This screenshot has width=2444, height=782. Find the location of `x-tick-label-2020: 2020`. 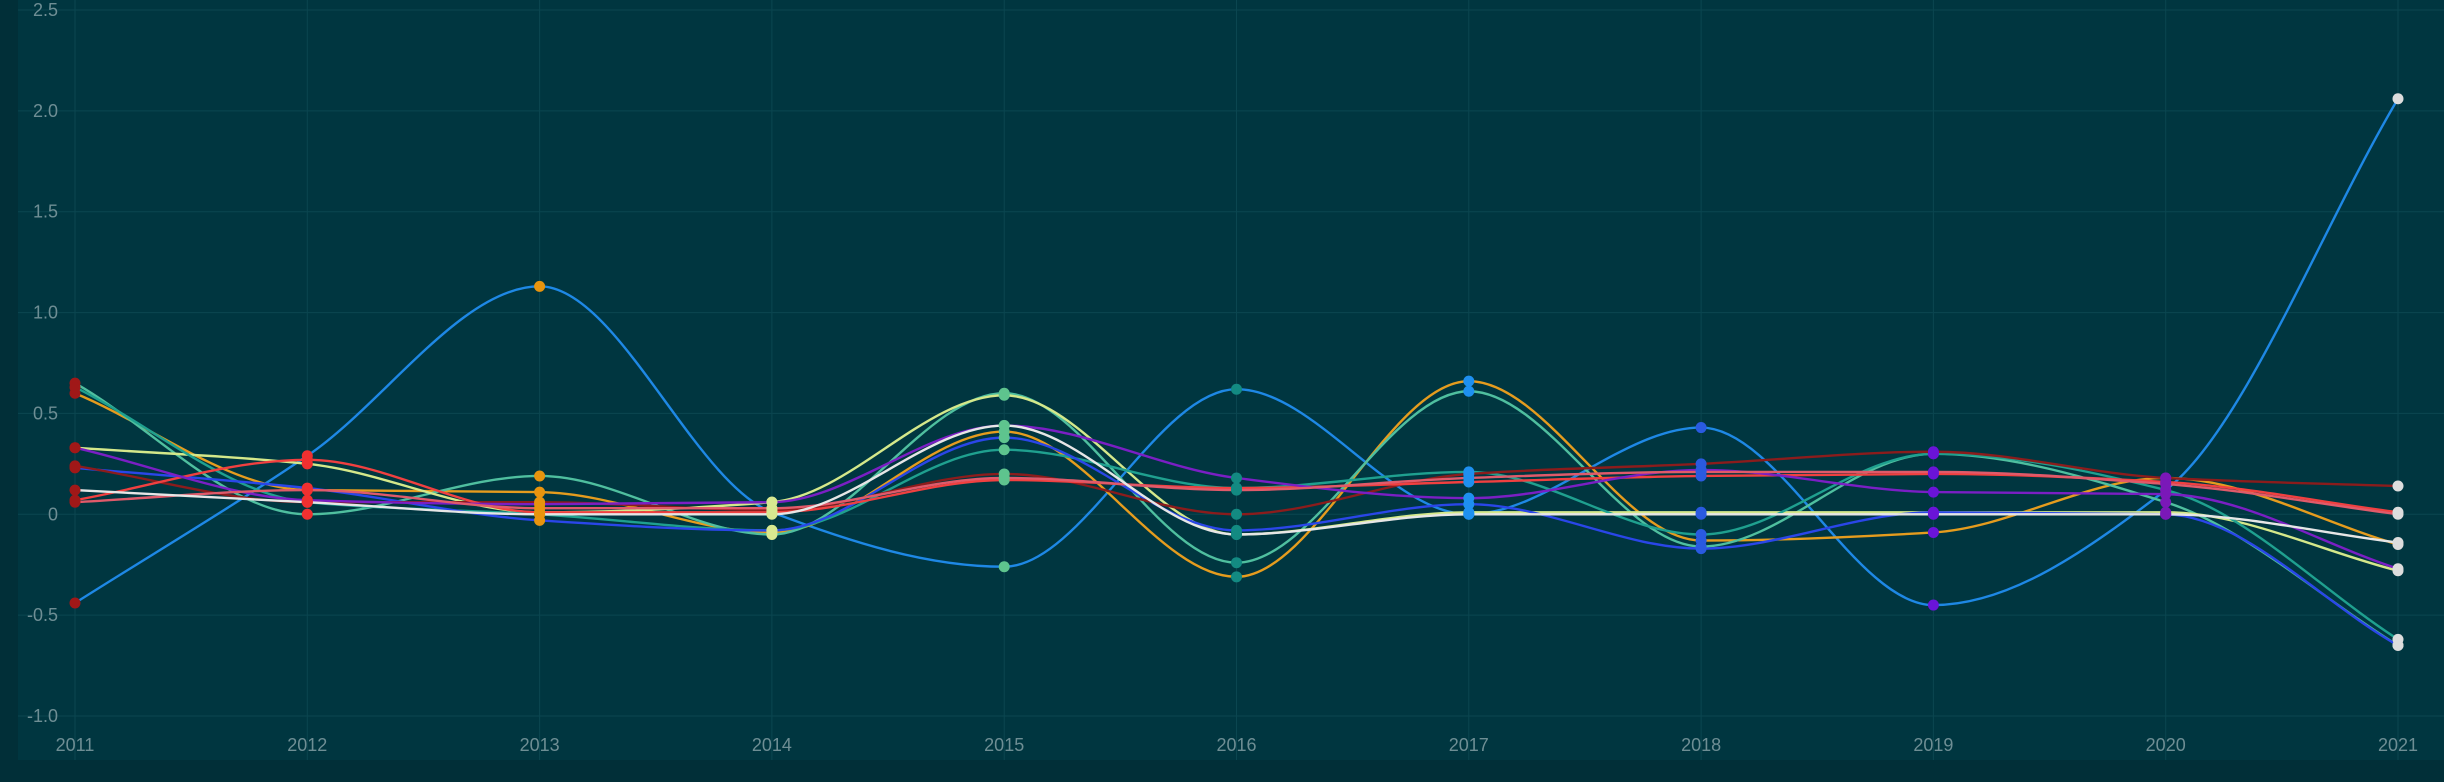

x-tick-label-2020: 2020 is located at coordinates (2166, 745).